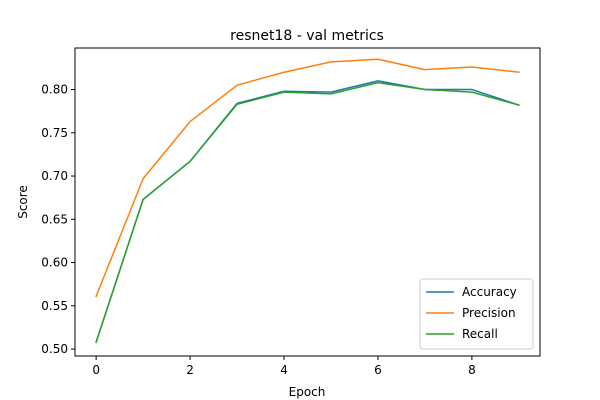  What do you see at coordinates (54, 219) in the screenshot?
I see `y-tick-label: 0.65` at bounding box center [54, 219].